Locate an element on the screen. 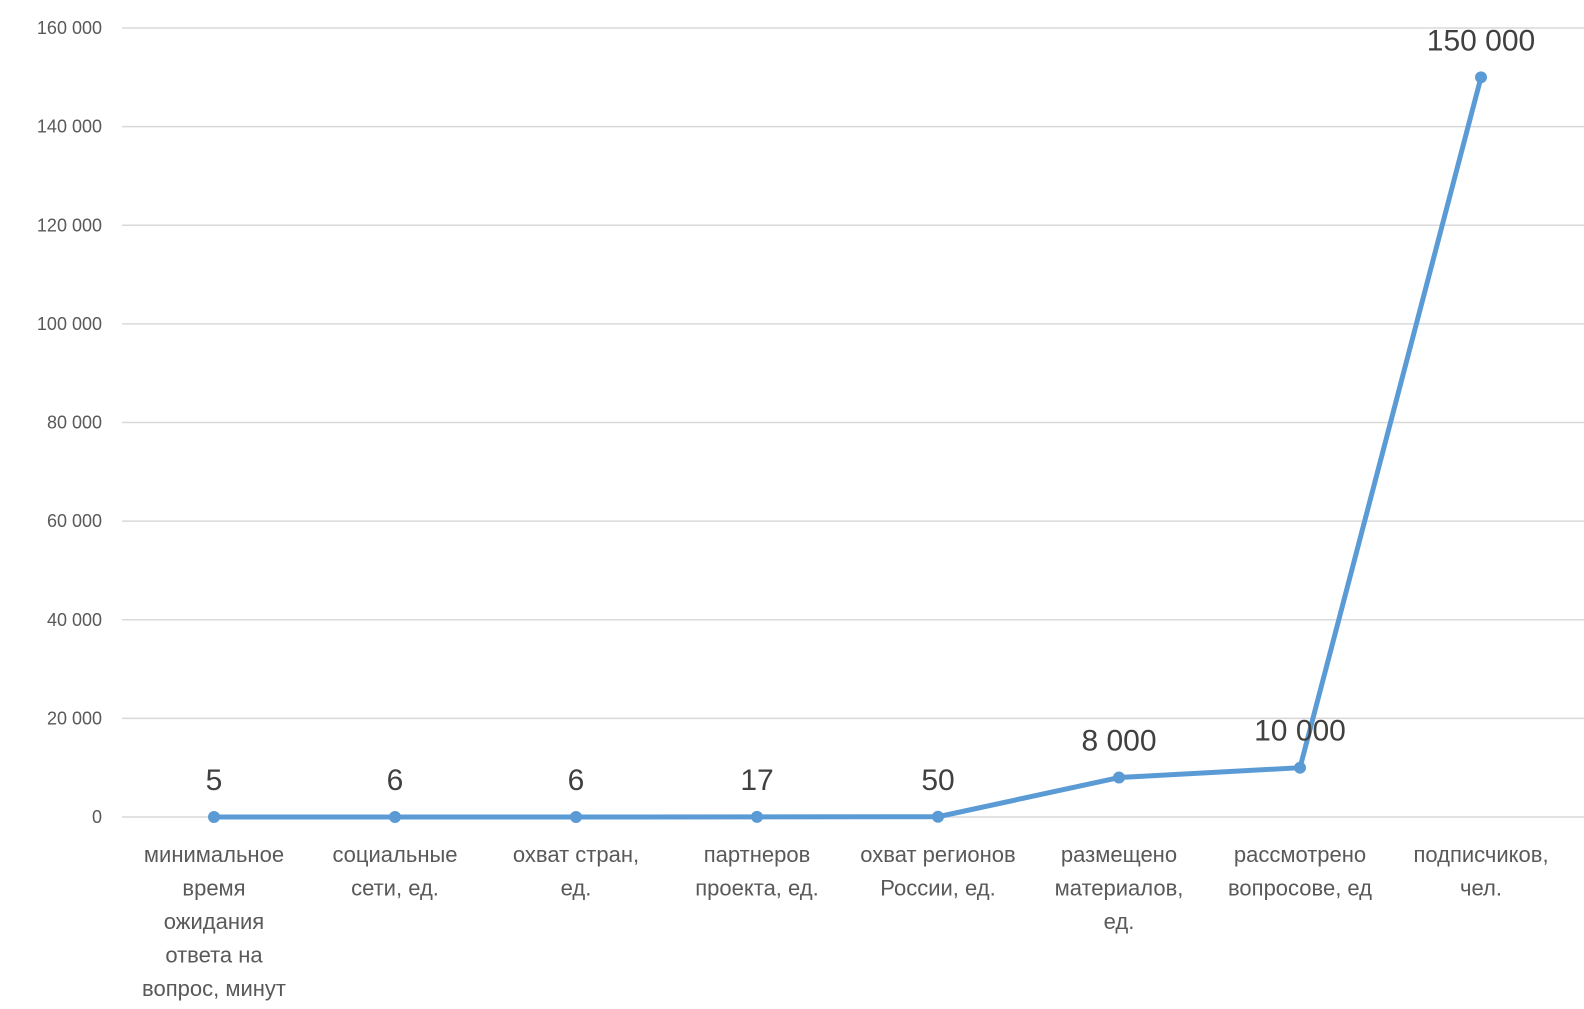 The width and height of the screenshot is (1584, 1009). x-category-label: подписчиков, чел. is located at coordinates (1480, 871).